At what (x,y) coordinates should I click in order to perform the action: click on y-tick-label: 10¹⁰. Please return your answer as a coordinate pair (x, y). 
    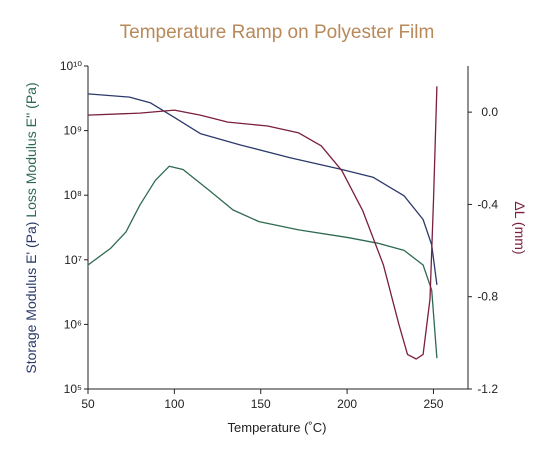
    Looking at the image, I should click on (71, 66).